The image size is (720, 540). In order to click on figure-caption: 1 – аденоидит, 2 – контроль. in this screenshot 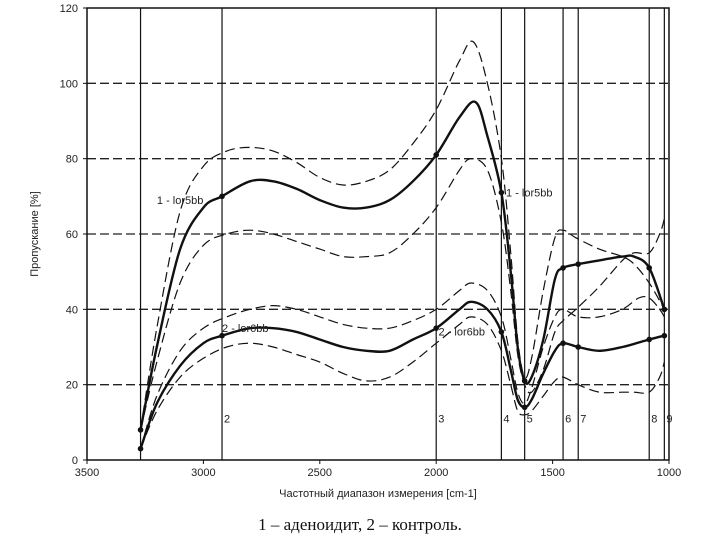, I will do `click(360, 524)`.